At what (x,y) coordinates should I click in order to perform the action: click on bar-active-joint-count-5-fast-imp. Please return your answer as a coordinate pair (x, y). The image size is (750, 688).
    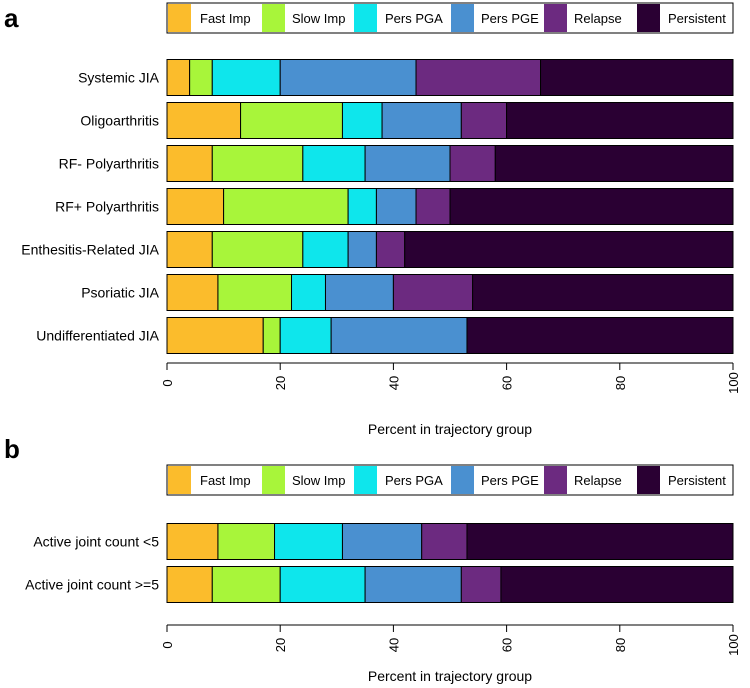
    Looking at the image, I should click on (189, 584).